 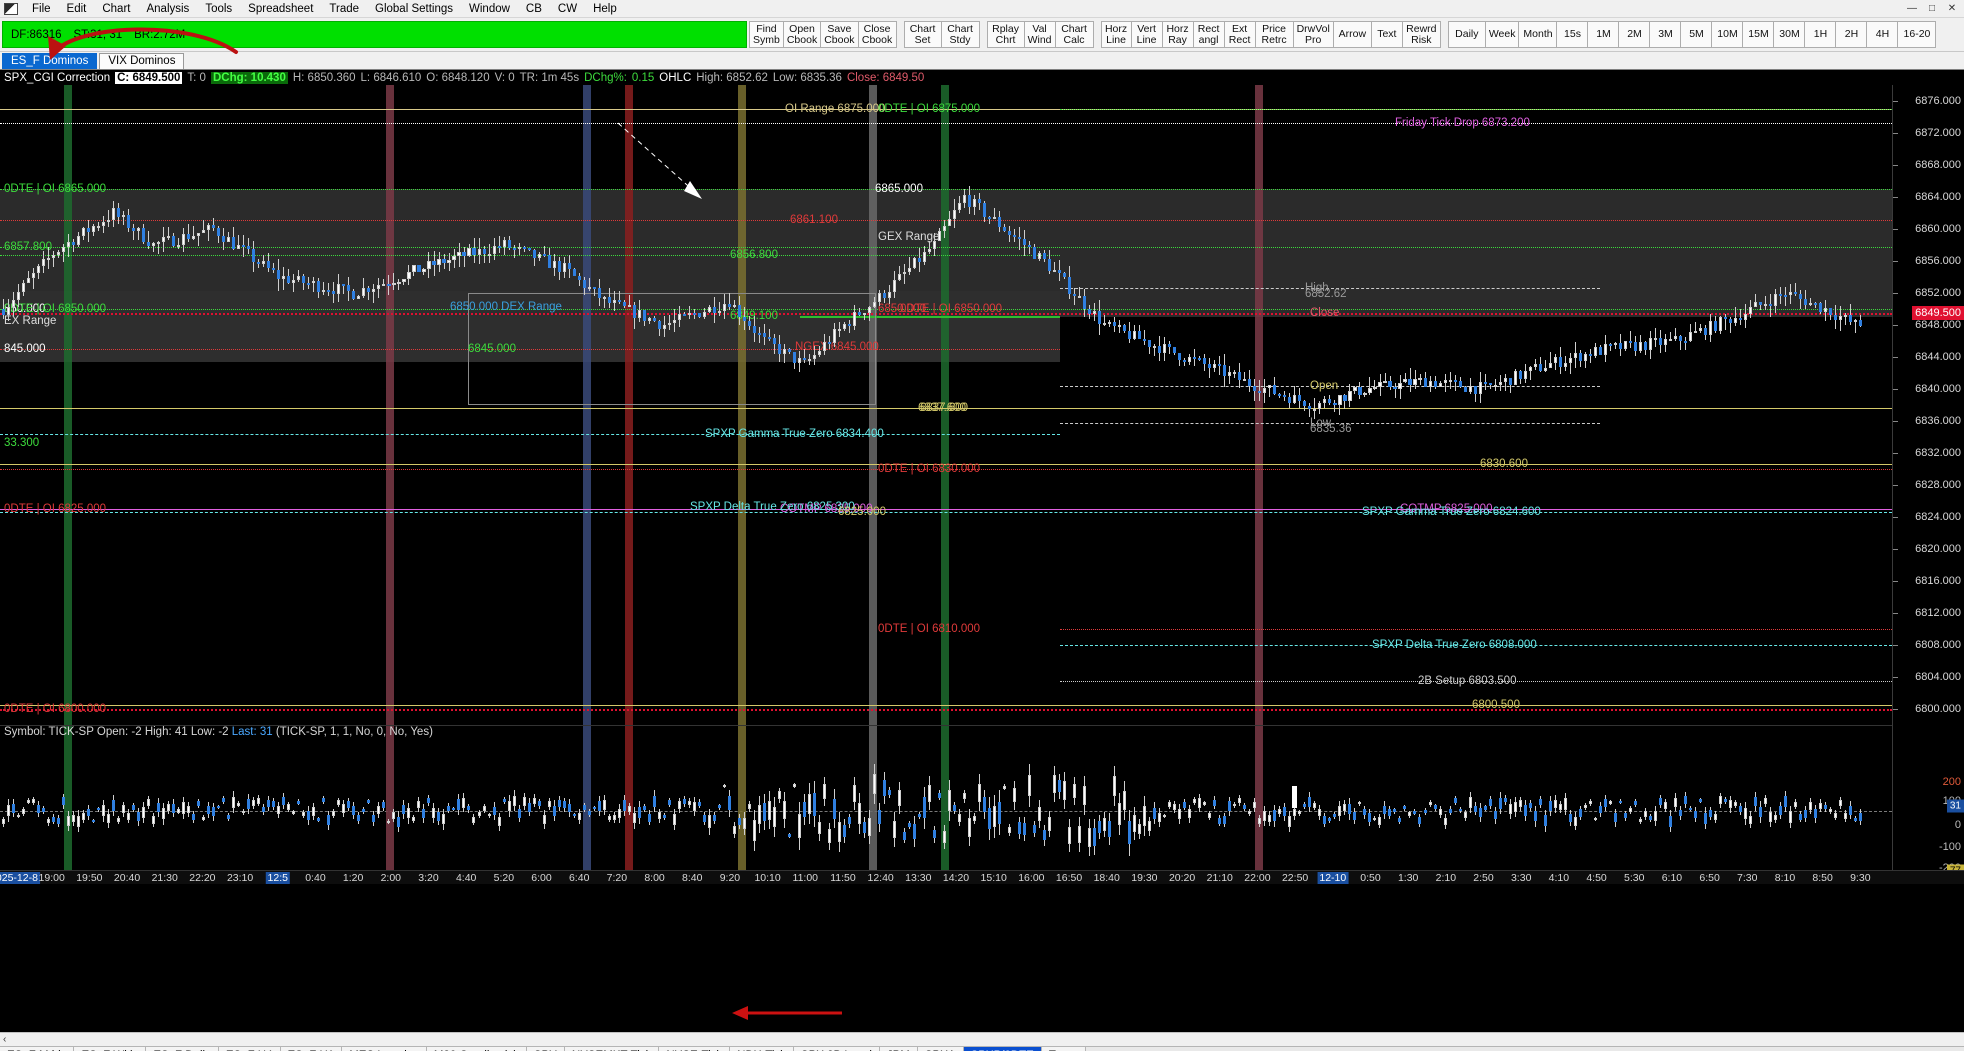 I want to click on chart-tab-spy: SPY, so click(x=545, y=1049).